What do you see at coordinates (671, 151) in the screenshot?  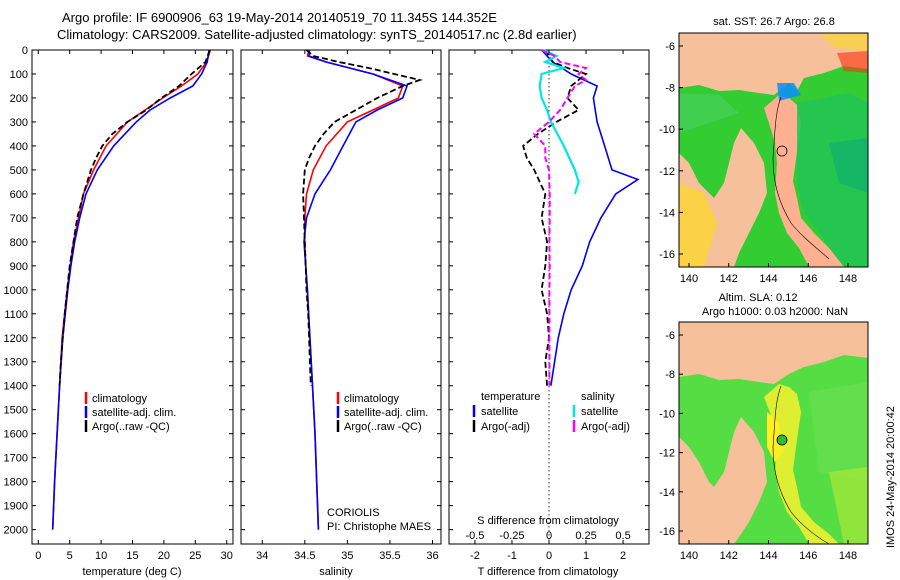 I see `sst-map-lat-ticks: -6 -8 -10 -12 -14 -16` at bounding box center [671, 151].